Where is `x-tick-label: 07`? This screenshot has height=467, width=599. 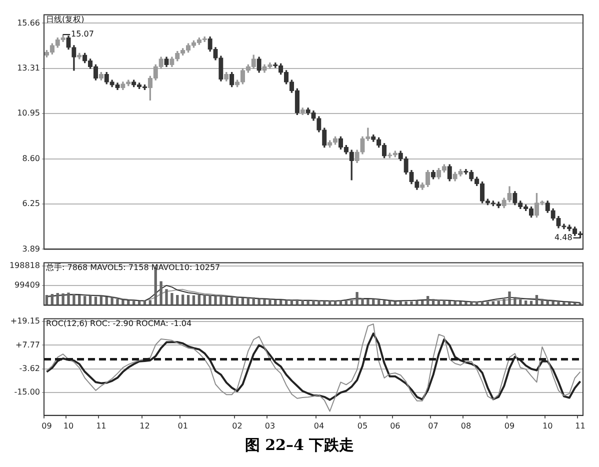
x-tick-label: 07 is located at coordinates (433, 425).